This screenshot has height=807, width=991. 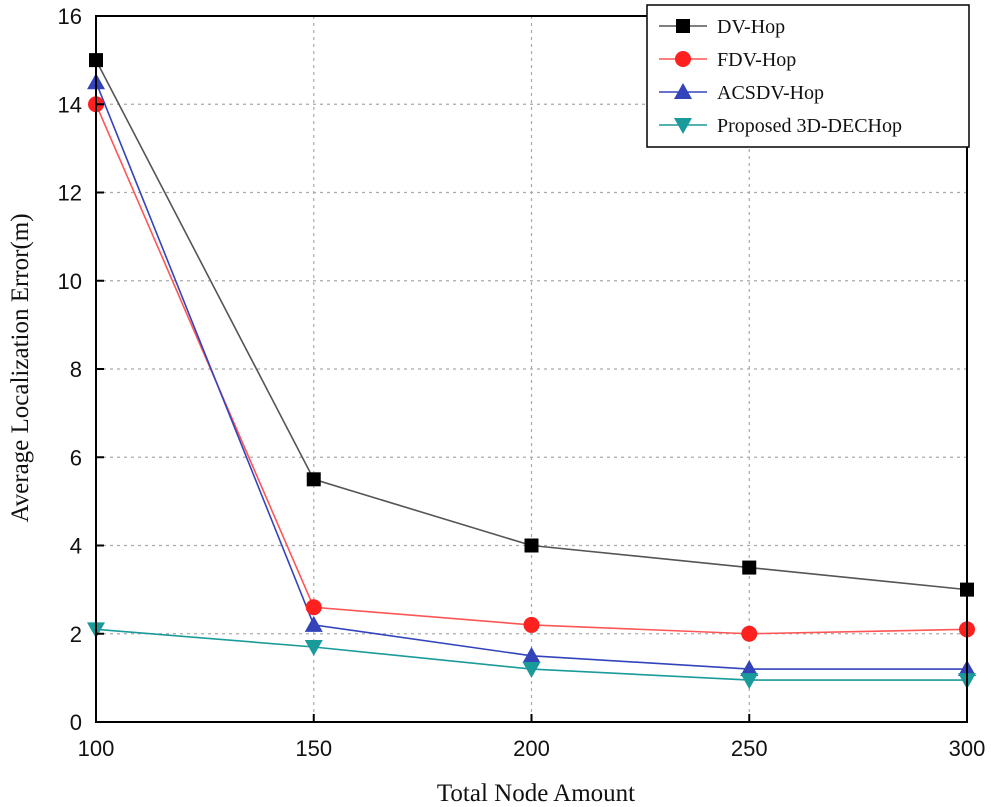 I want to click on y-tick-label-14: 14, so click(x=70, y=104).